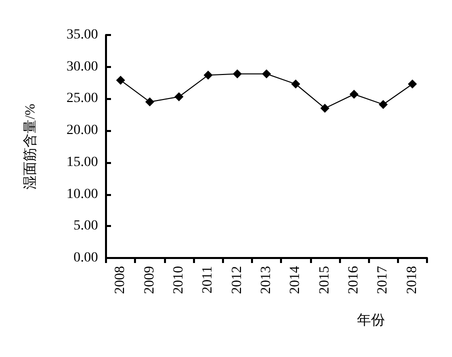 This screenshot has width=452, height=357. What do you see at coordinates (82, 162) in the screenshot?
I see `y-tick-label: 15.00` at bounding box center [82, 162].